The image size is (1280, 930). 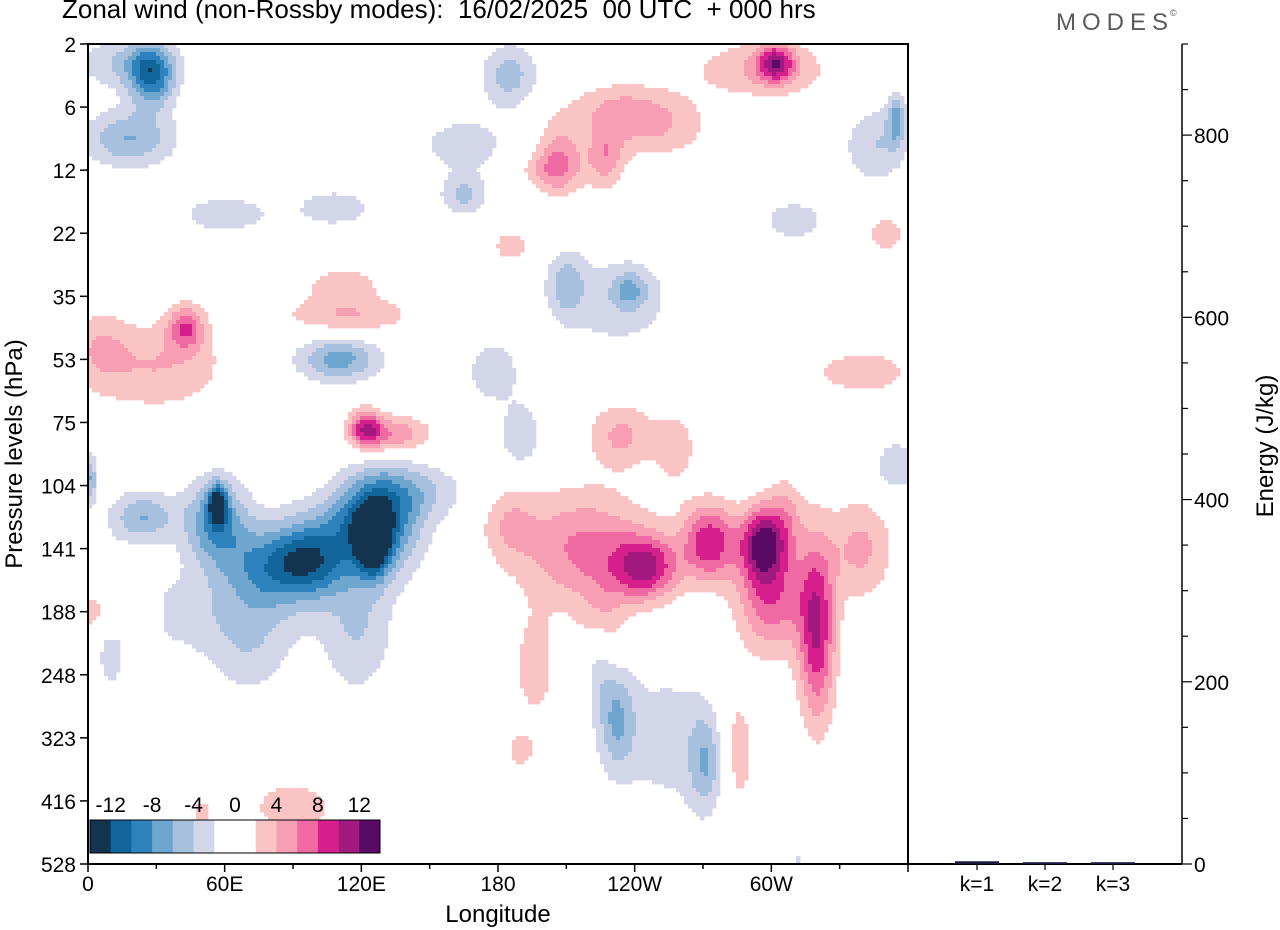 I want to click on logo-text: MODES, so click(x=1115, y=22).